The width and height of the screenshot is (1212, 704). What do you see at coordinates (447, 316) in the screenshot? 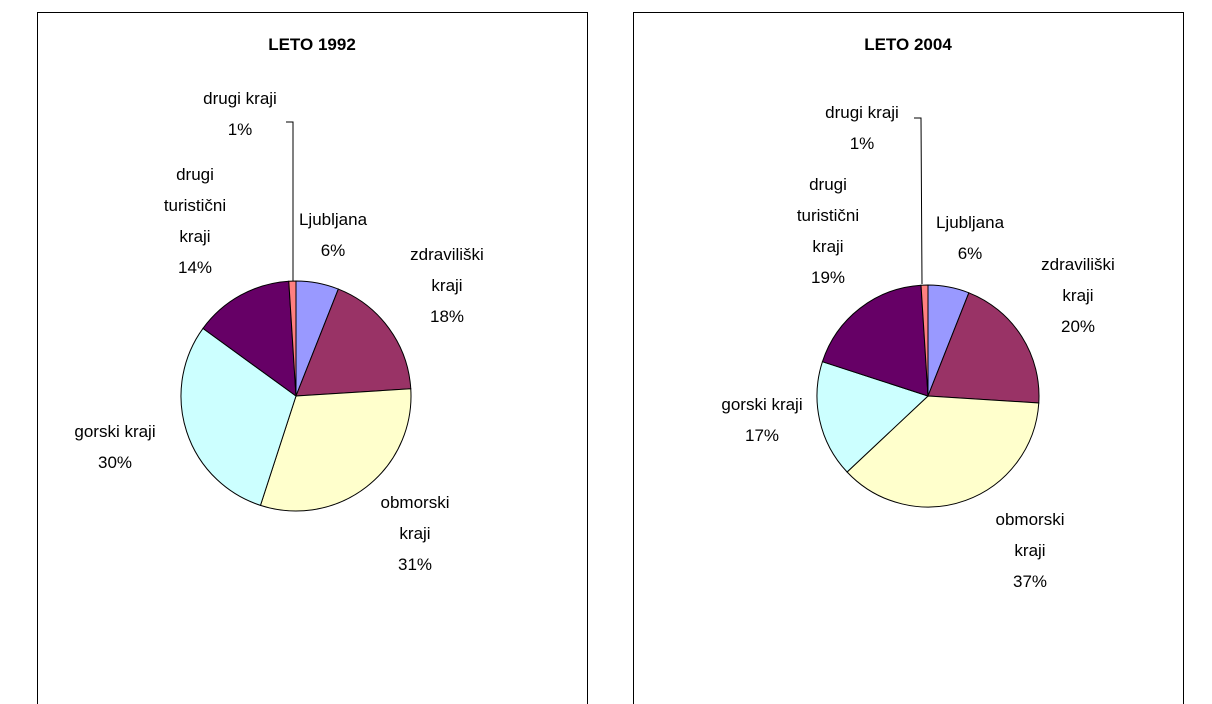
I see `slice-value-label: 18%` at bounding box center [447, 316].